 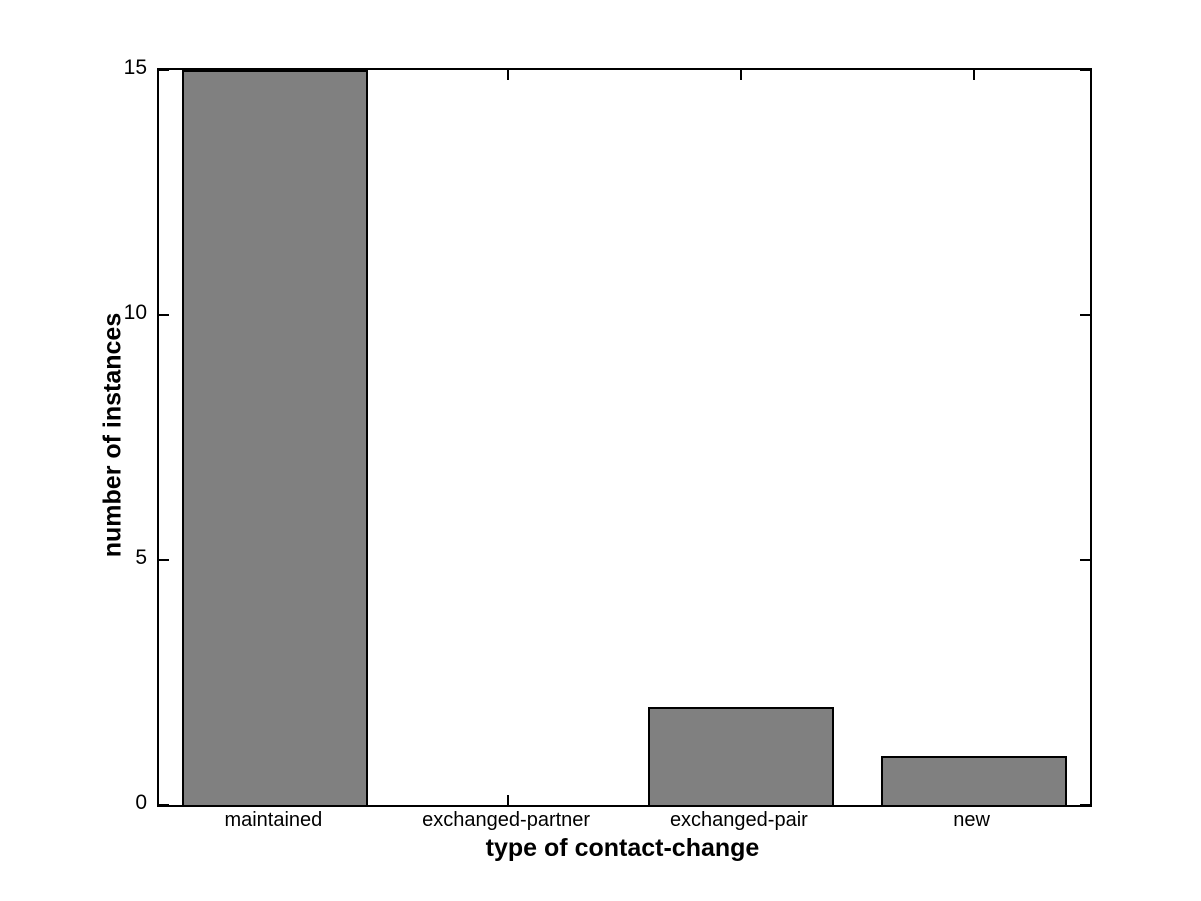 What do you see at coordinates (275, 437) in the screenshot?
I see `bar-maintained` at bounding box center [275, 437].